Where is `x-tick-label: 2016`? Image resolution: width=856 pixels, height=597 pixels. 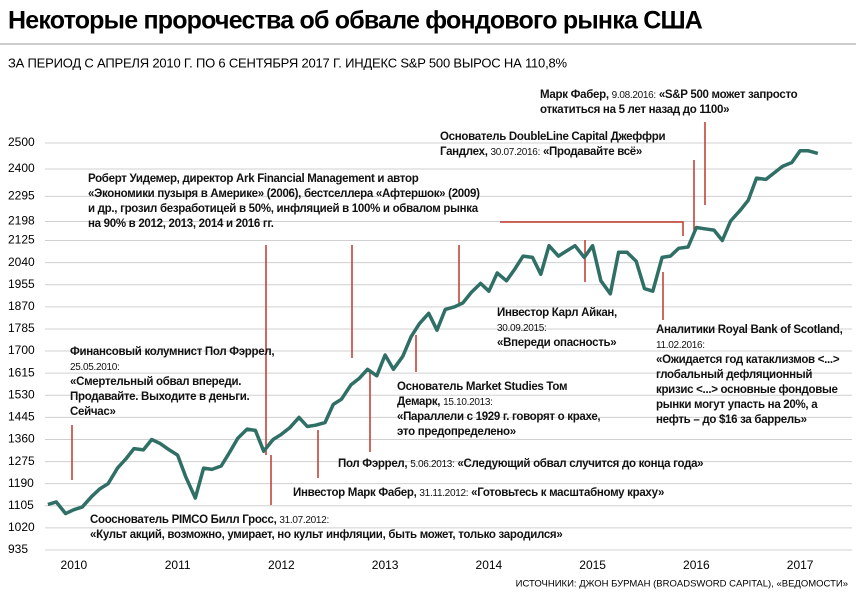
x-tick-label: 2016 is located at coordinates (696, 565).